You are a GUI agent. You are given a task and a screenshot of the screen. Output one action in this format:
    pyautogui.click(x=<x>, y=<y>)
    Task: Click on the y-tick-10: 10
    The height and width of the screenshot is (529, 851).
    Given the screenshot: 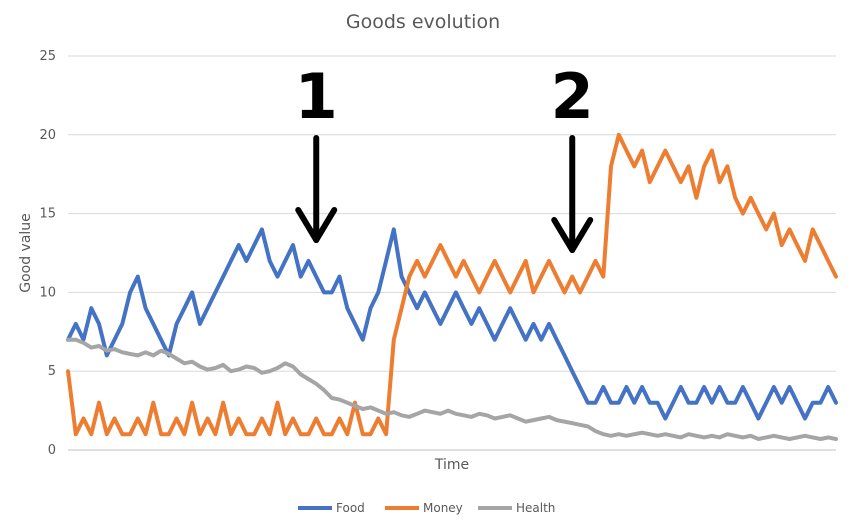 What is the action you would take?
    pyautogui.click(x=47, y=292)
    